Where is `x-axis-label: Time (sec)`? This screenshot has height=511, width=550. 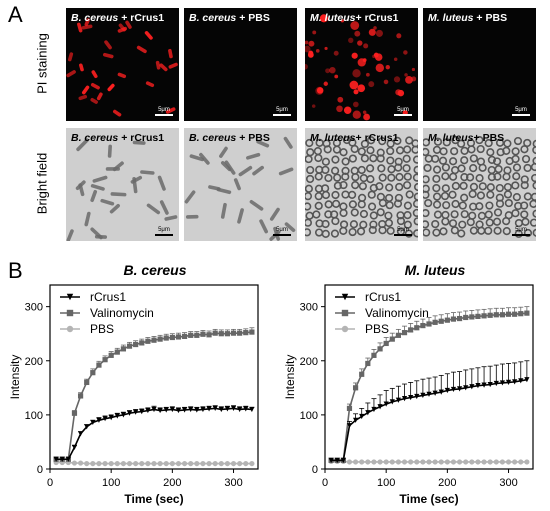
x-axis-label: Time (sec) is located at coordinates (428, 499).